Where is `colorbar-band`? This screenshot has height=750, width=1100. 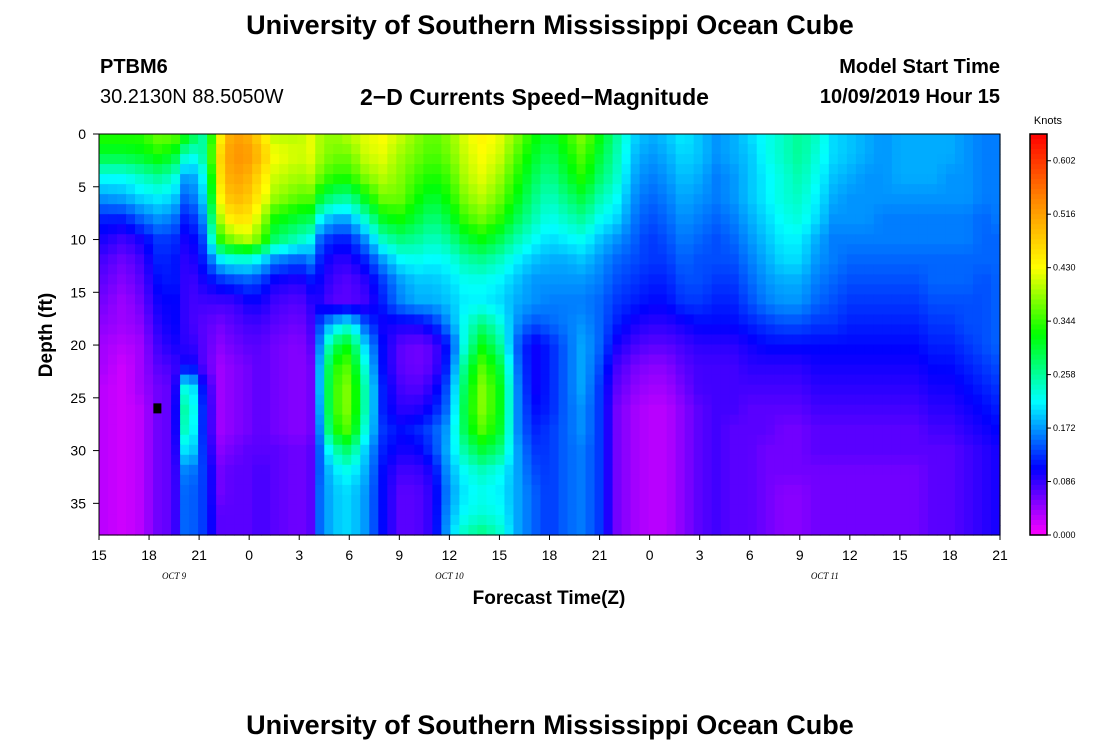
colorbar-band is located at coordinates (1038, 327).